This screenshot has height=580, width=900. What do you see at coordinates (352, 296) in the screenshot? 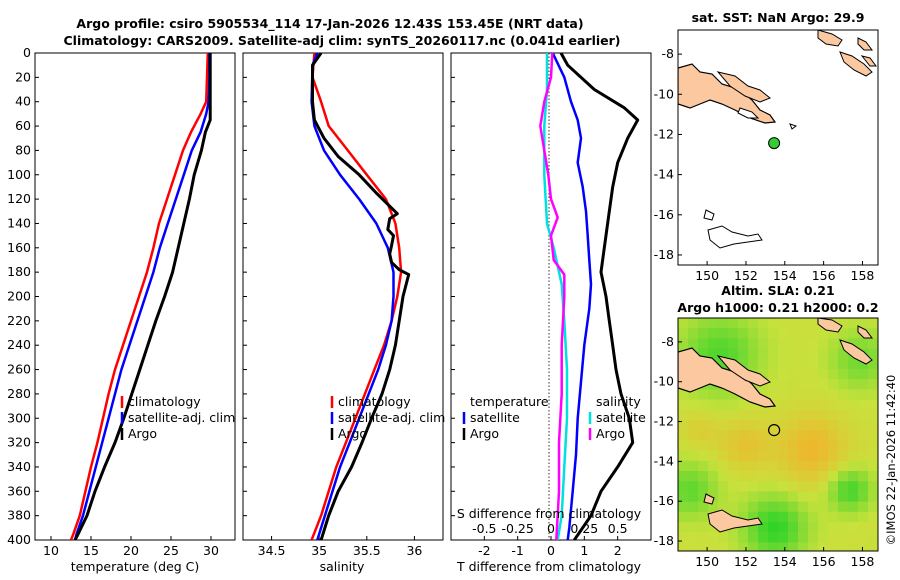
I see `series-line-satellite-adj-clim` at bounding box center [352, 296].